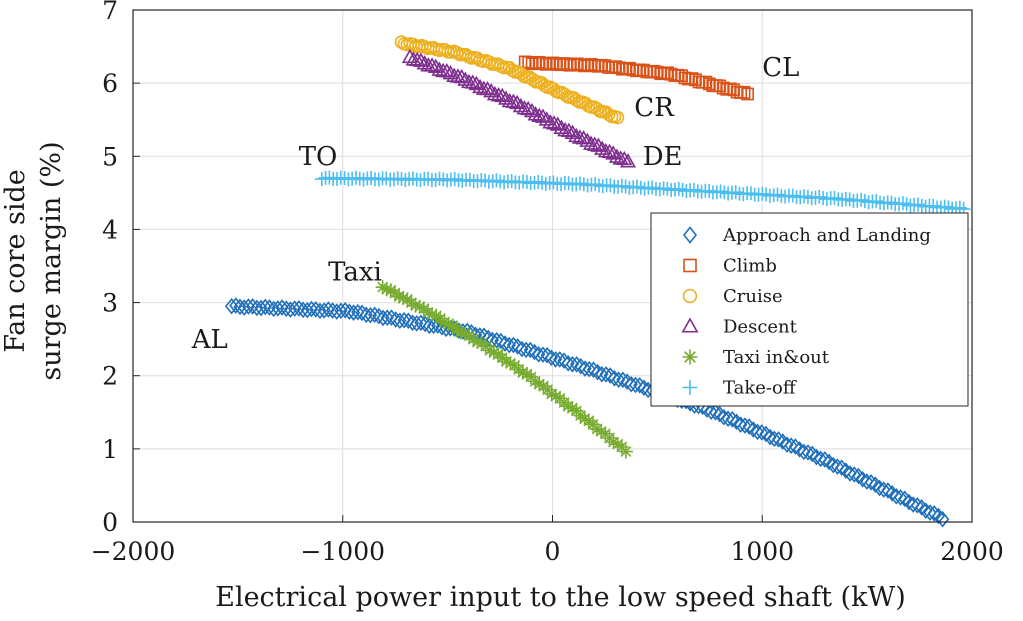  I want to click on data-point-square, so click(744, 92).